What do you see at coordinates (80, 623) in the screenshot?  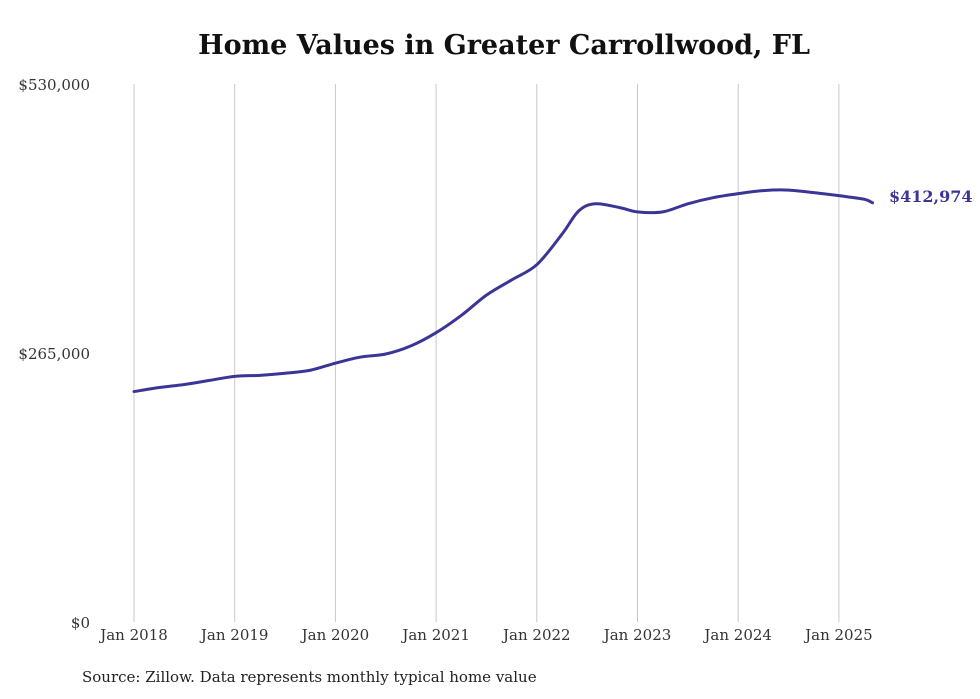 I see `y-tick-label: $0` at bounding box center [80, 623].